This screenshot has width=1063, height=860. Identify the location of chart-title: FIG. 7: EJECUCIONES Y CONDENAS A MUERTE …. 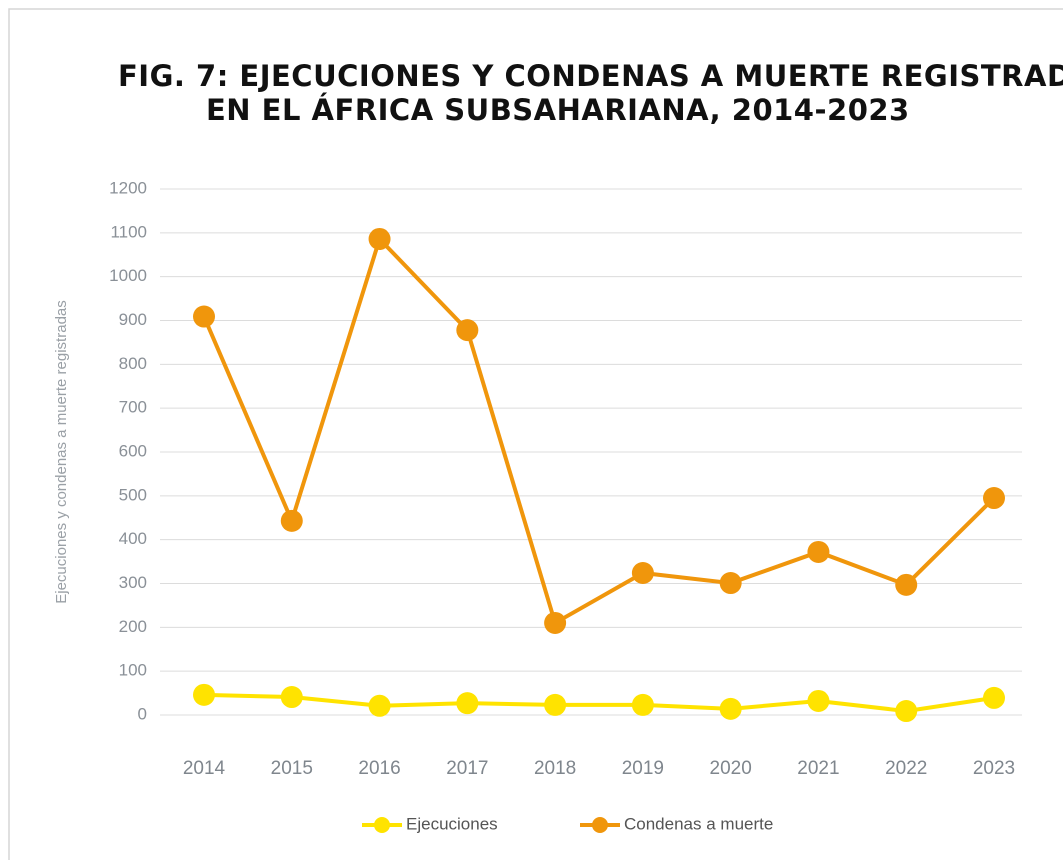
(590, 76).